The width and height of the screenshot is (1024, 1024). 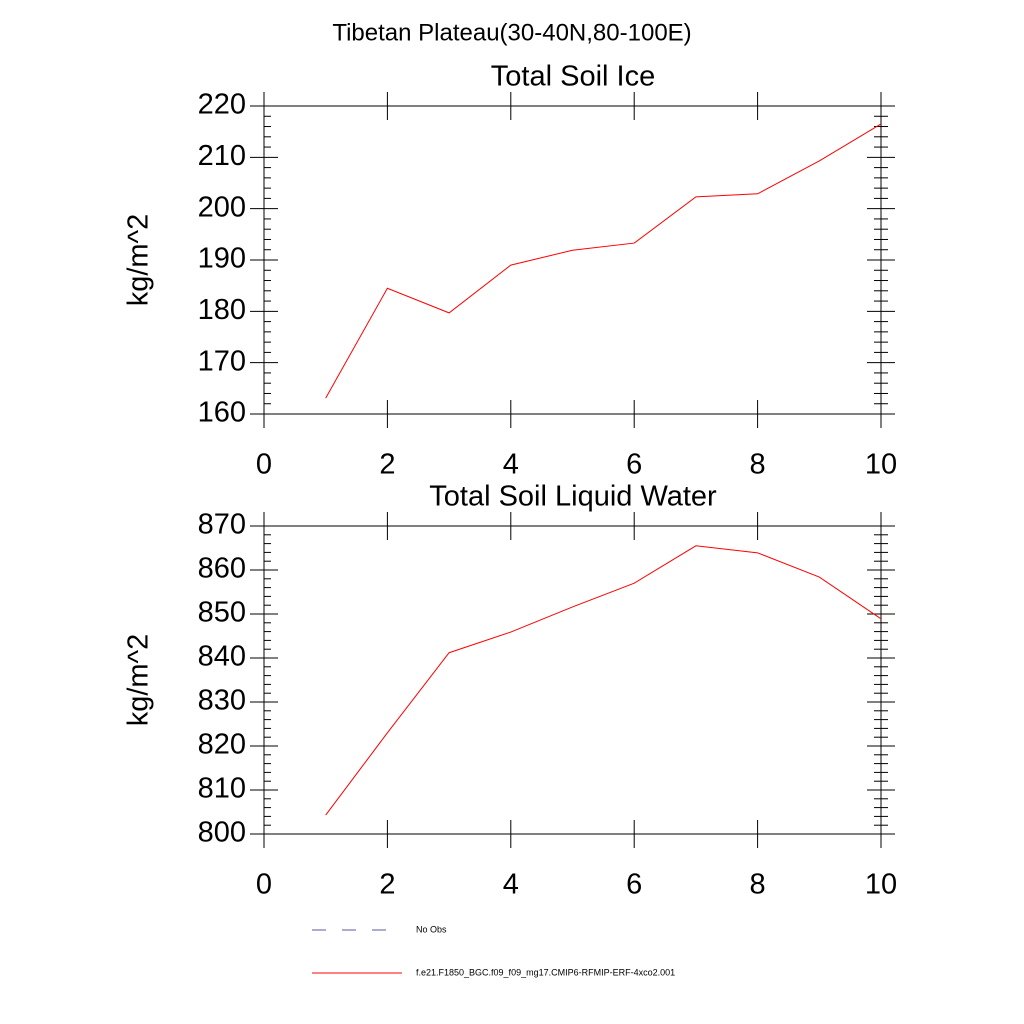 I want to click on legend-label: No Obs, so click(x=431, y=929).